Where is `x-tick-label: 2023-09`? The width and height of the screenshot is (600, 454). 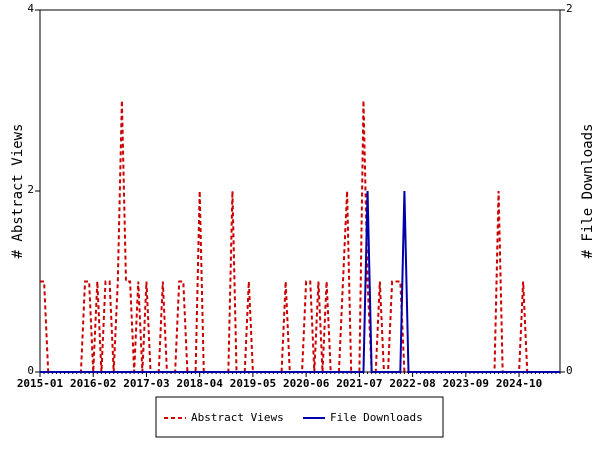
x-tick-label: 2023-09 is located at coordinates (466, 383).